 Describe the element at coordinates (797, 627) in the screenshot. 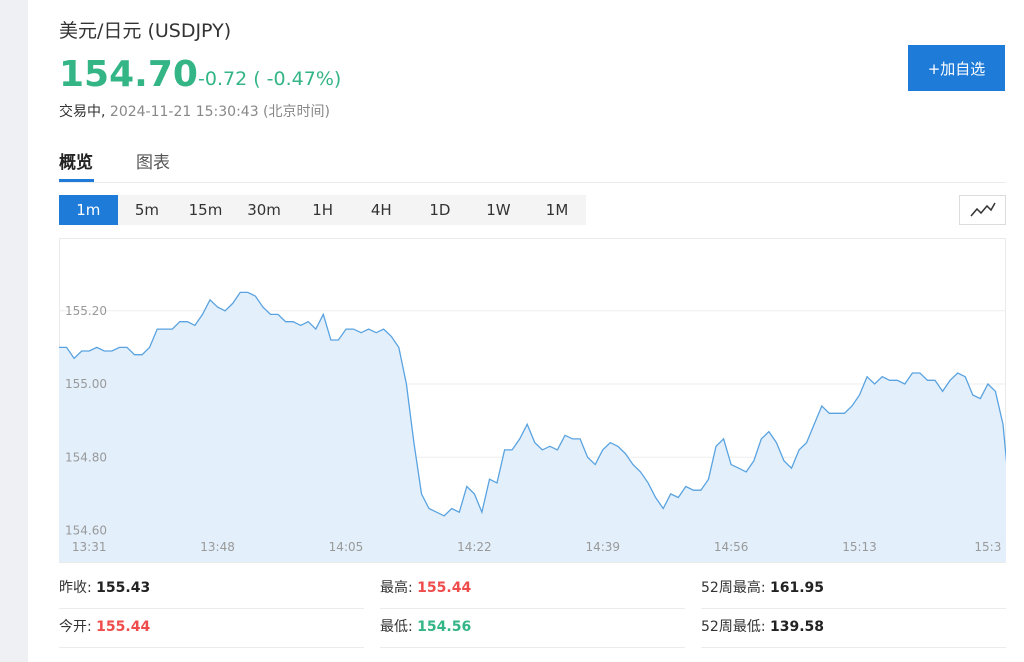

I see `stat-value: 139.58` at that location.